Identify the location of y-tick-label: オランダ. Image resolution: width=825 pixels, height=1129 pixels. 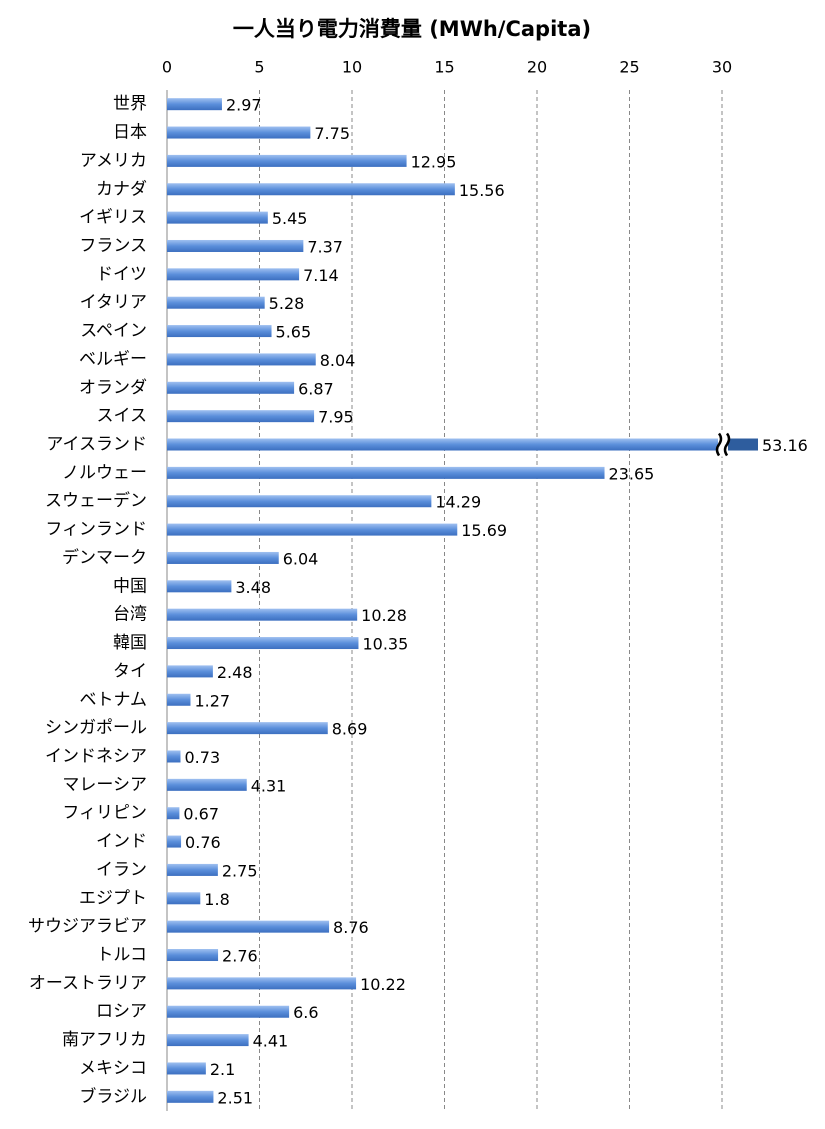
(113, 388).